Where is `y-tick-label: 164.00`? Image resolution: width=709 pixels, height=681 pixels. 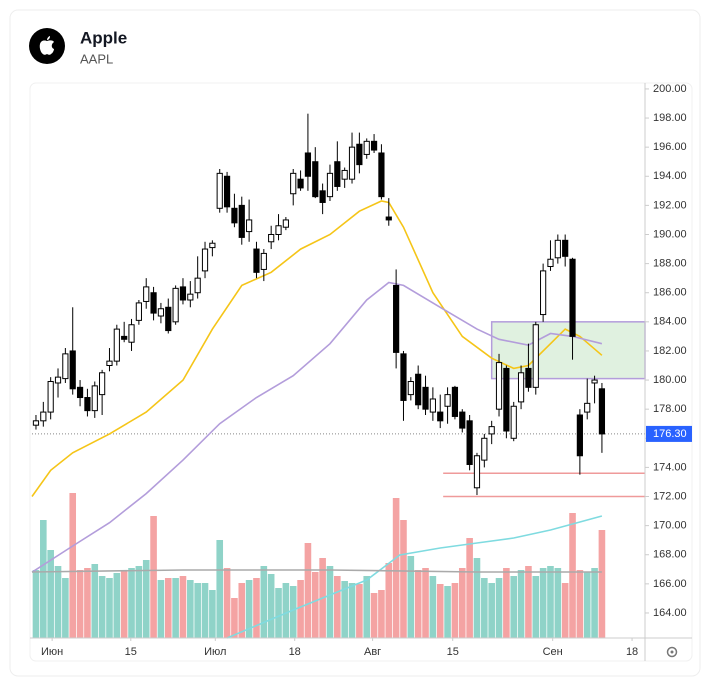 y-tick-label: 164.00 is located at coordinates (670, 613).